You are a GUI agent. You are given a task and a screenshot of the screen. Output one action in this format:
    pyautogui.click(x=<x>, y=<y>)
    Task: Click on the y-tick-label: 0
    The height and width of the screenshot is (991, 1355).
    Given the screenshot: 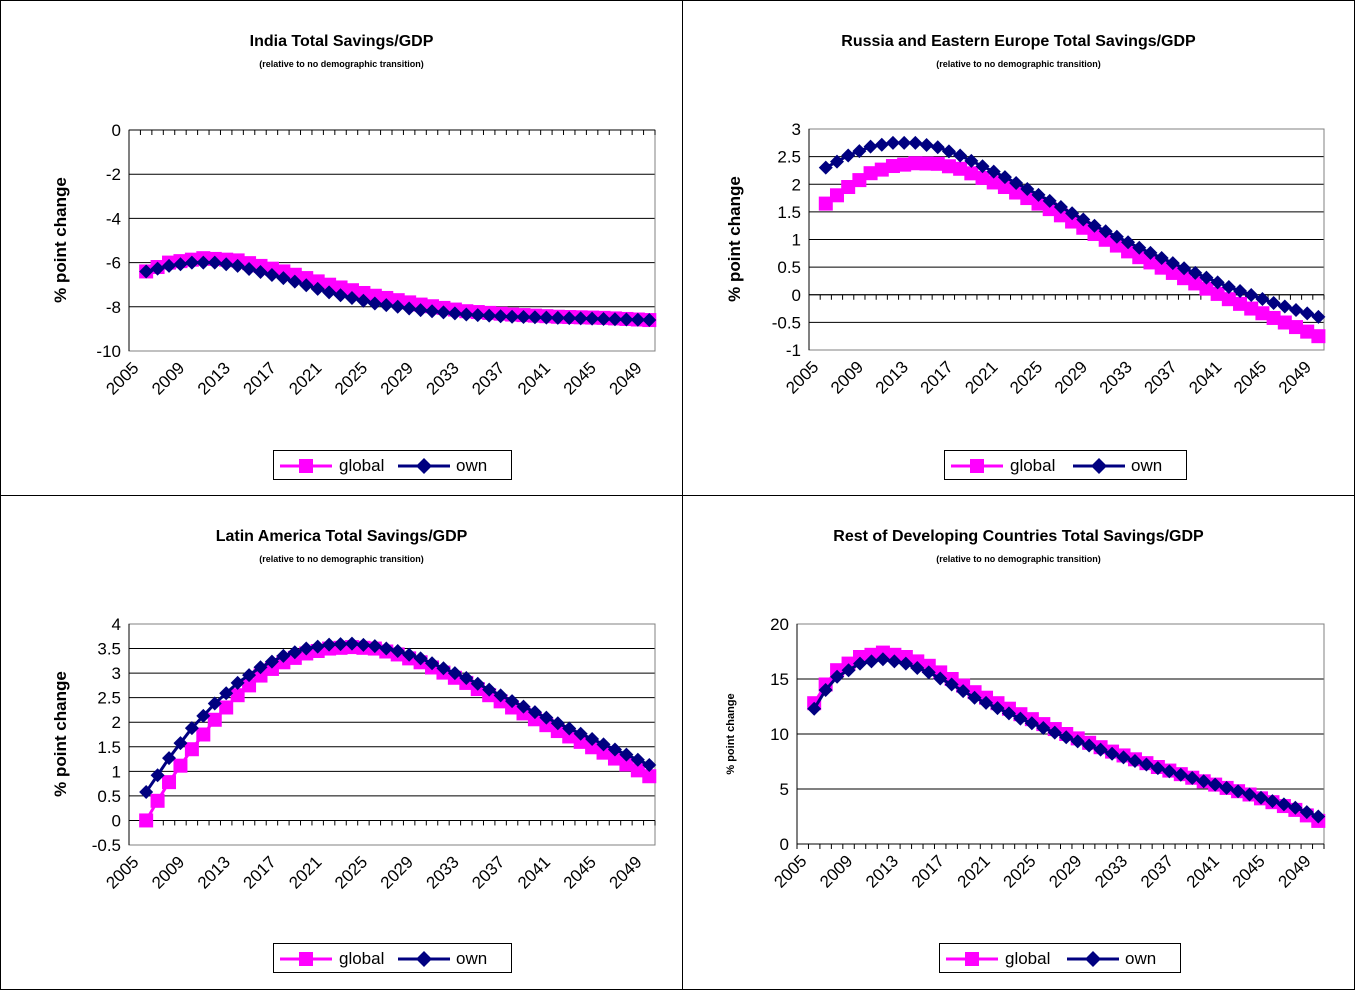 What is the action you would take?
    pyautogui.click(x=784, y=844)
    